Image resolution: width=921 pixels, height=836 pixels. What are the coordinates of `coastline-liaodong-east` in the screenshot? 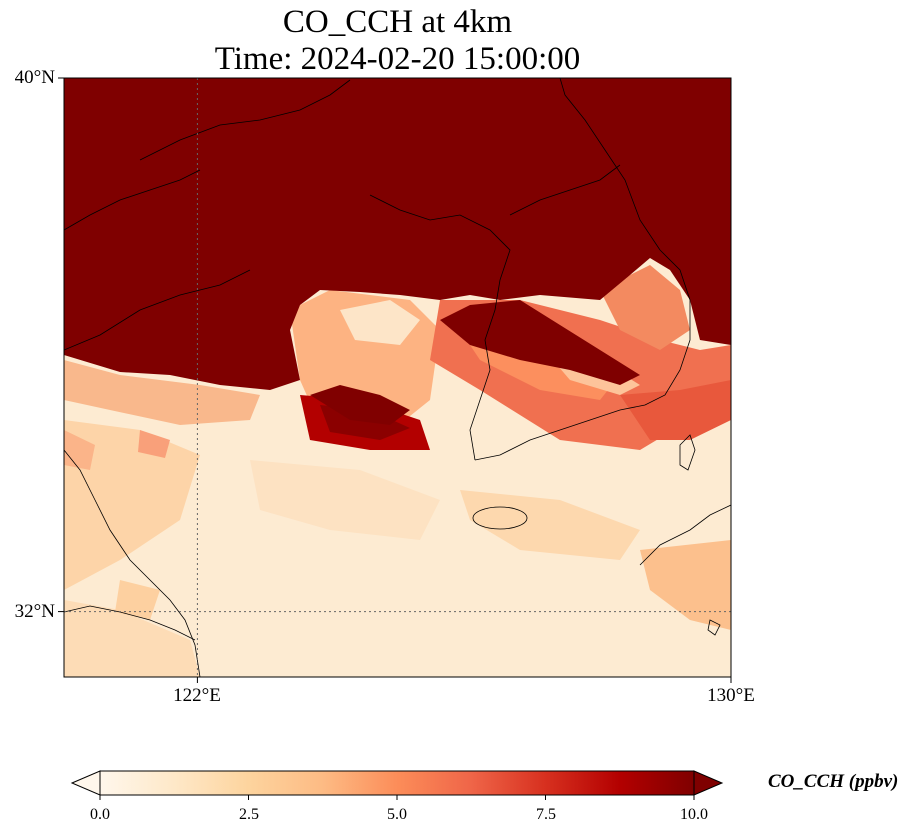 It's located at (440, 237).